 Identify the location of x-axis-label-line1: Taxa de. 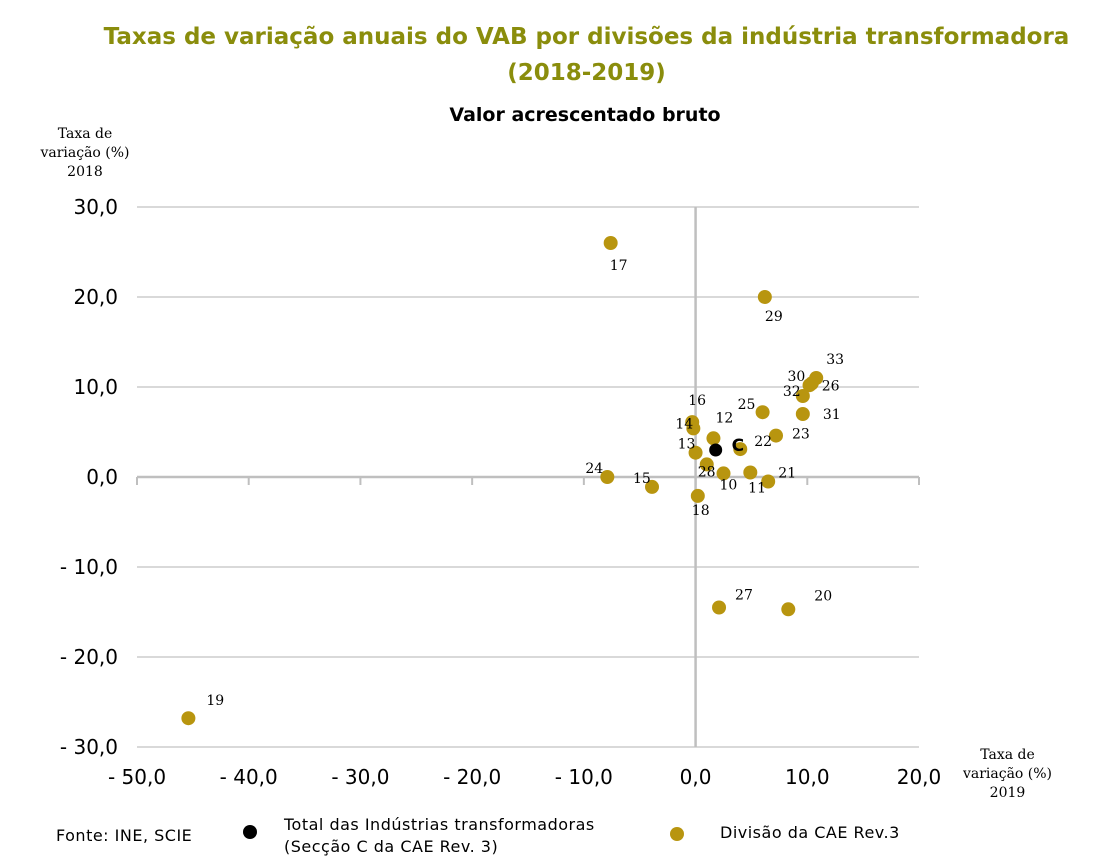
(1007, 755).